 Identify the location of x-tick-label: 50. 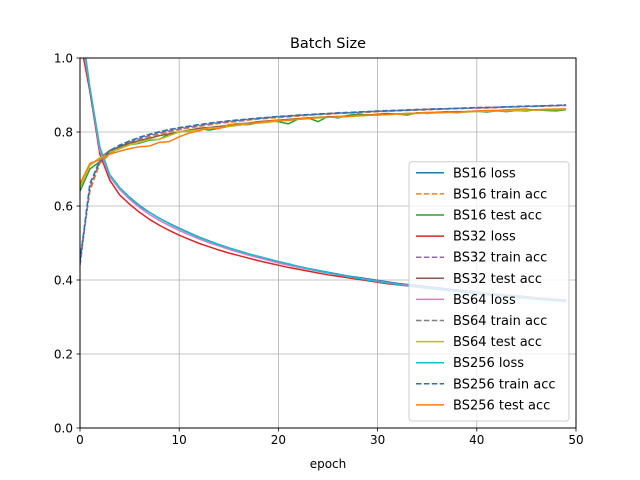
(575, 440).